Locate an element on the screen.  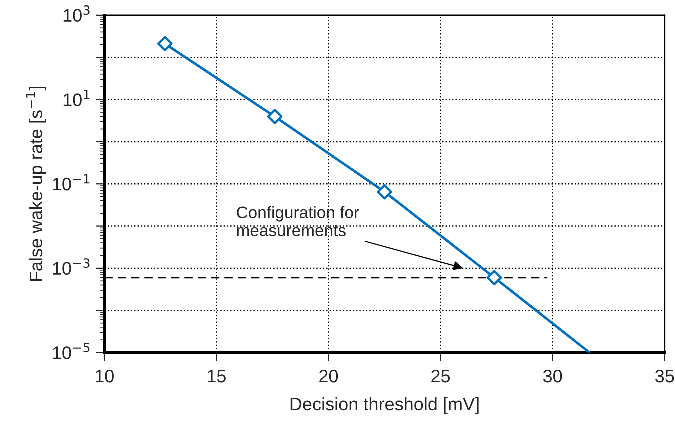
y-tick-label: 10$^{−5}$ is located at coordinates (71, 351).